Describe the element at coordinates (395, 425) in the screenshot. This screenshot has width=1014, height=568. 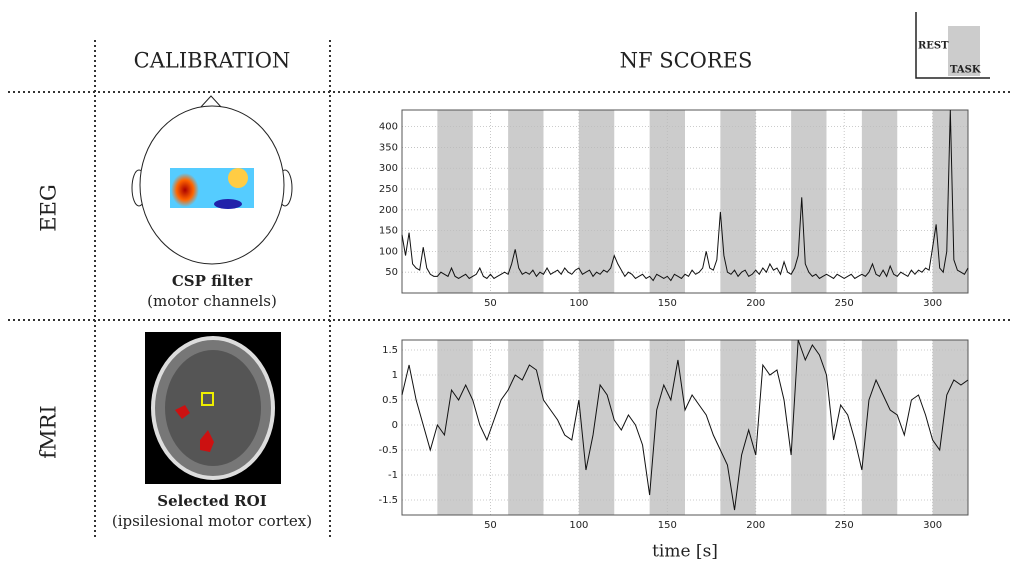
I see `y-tick-label: 0` at that location.